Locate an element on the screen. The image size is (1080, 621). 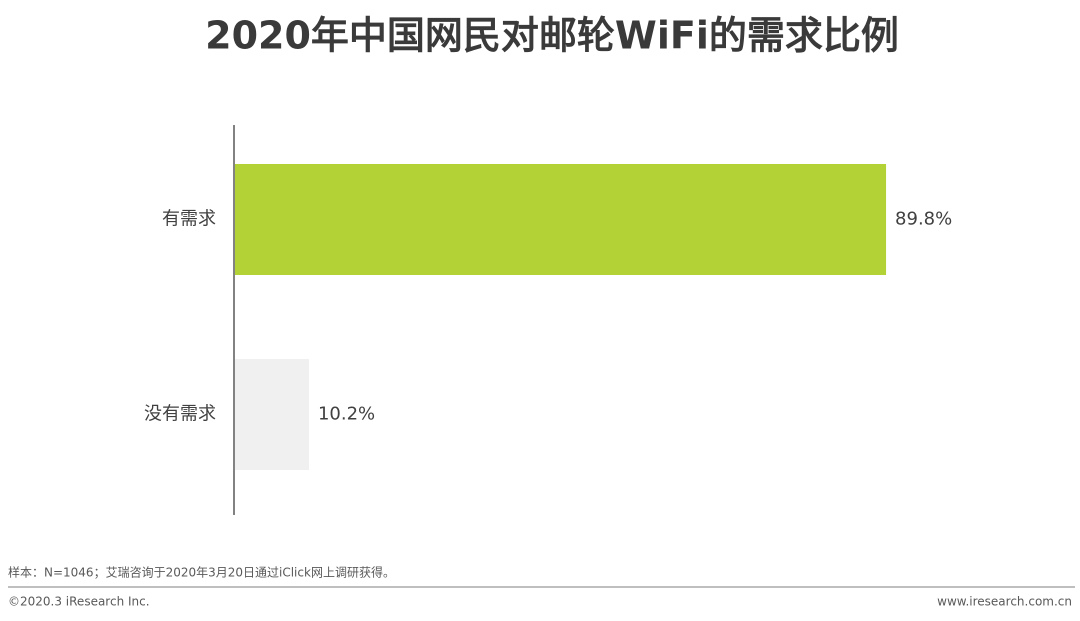
y-tick-label: 有需求 is located at coordinates (189, 219).